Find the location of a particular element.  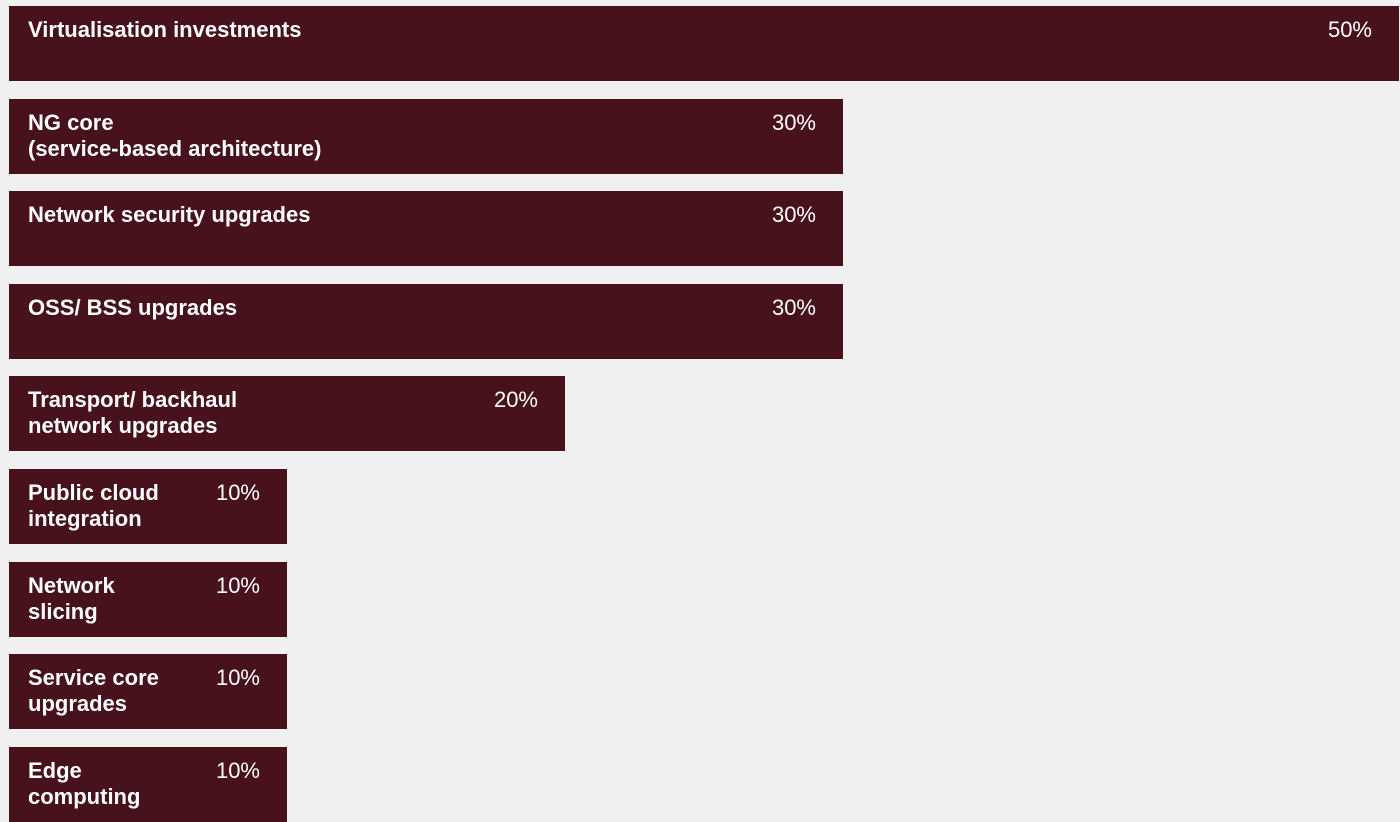

bar-label: Network security upgrades is located at coordinates (169, 215).